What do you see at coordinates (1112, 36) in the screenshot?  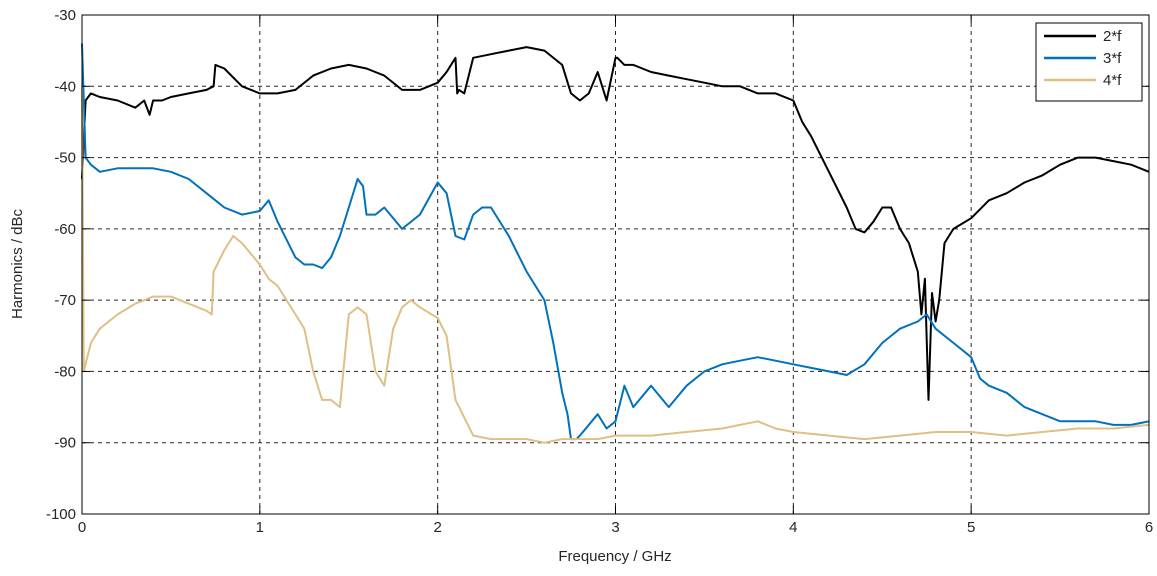 I see `legend-label: 2*f` at bounding box center [1112, 36].